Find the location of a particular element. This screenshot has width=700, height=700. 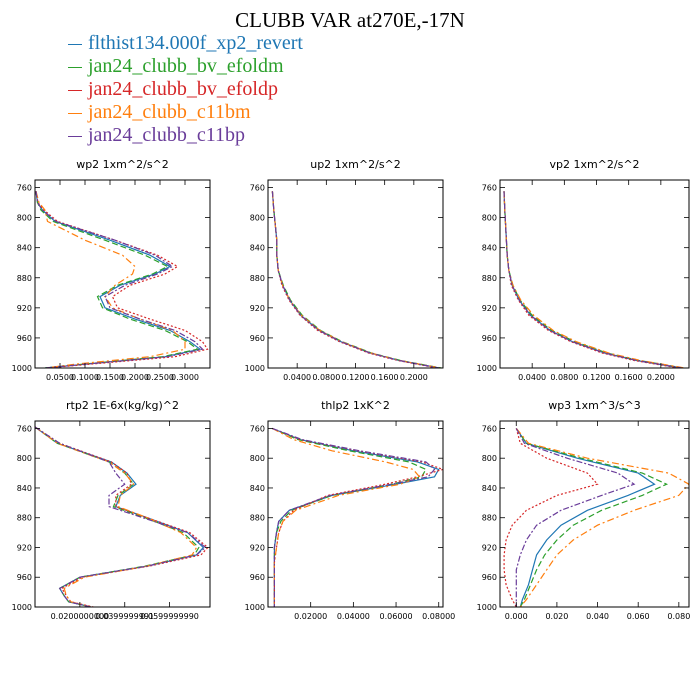

legend-item-3: jan24_clubb_c11bm is located at coordinates (185, 112).